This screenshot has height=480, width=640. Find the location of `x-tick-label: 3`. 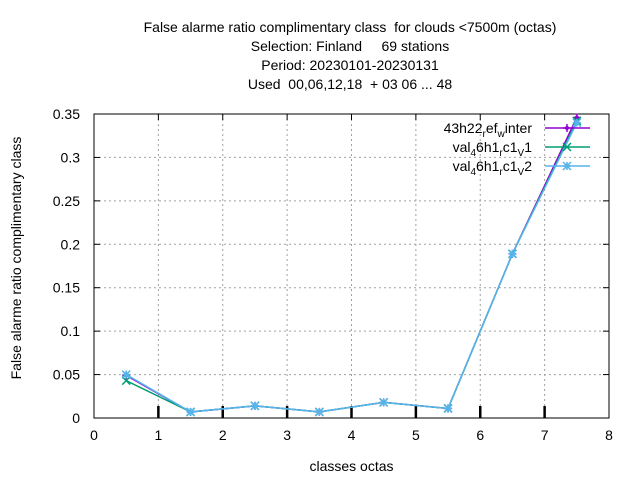

x-tick-label: 3 is located at coordinates (287, 435).